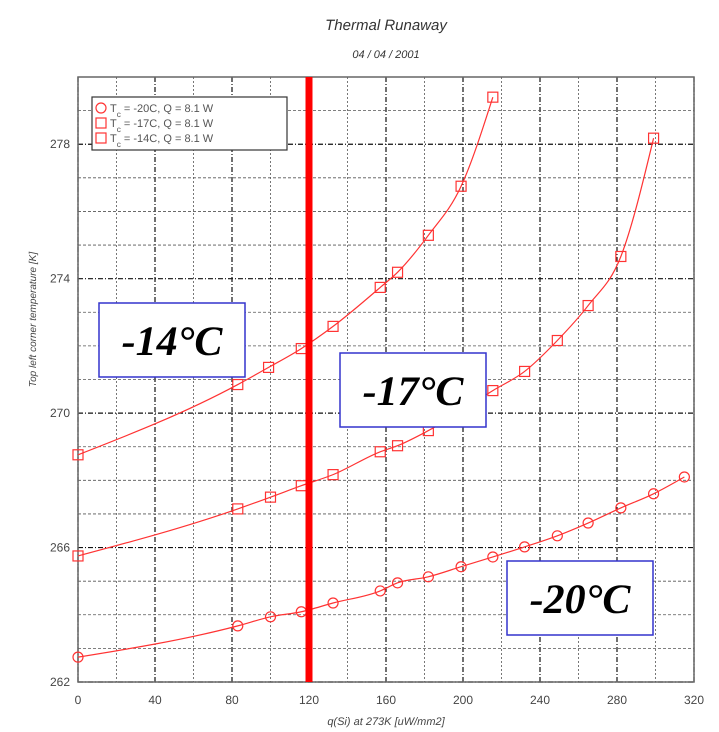  What do you see at coordinates (413, 392) in the screenshot?
I see `annotation: -17°C` at bounding box center [413, 392].